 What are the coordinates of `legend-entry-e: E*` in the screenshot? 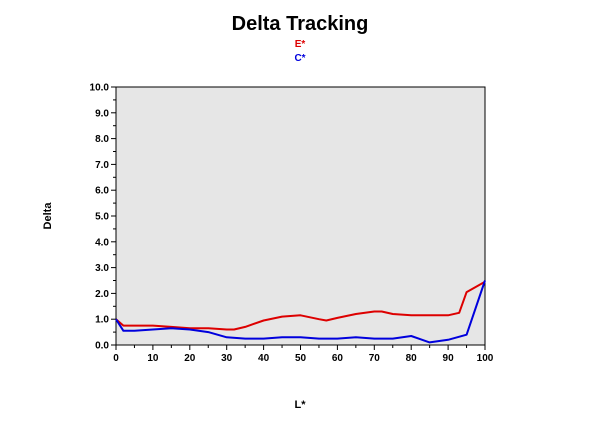 It's located at (300, 44).